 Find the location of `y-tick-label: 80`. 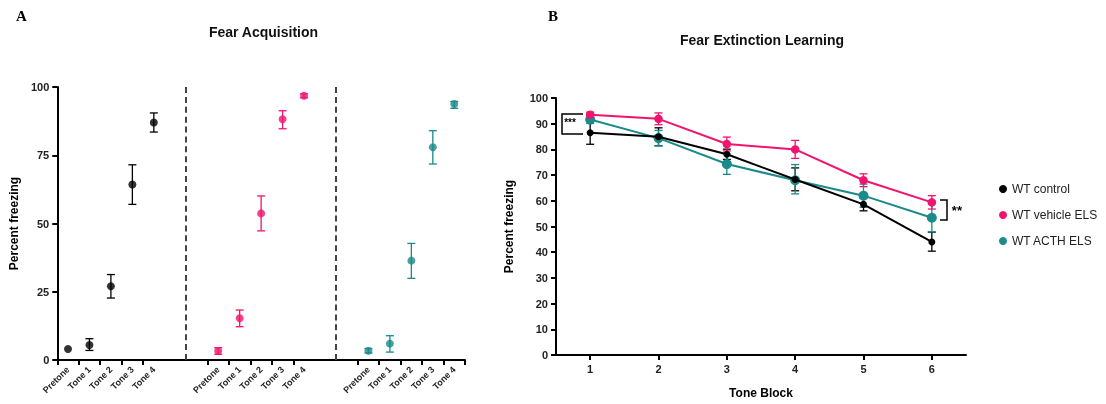

y-tick-label: 80 is located at coordinates (541, 149).